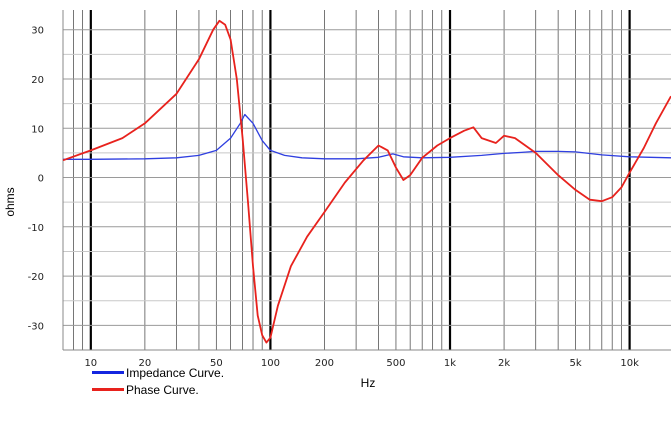 The image size is (671, 430). Describe the element at coordinates (629, 363) in the screenshot. I see `x-tick-label: 10k` at that location.